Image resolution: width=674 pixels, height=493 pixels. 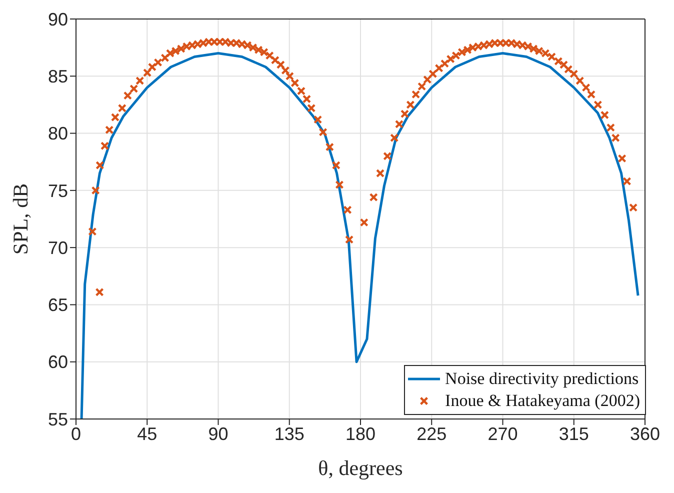 I want to click on y-tick-label: 80, so click(x=58, y=134).